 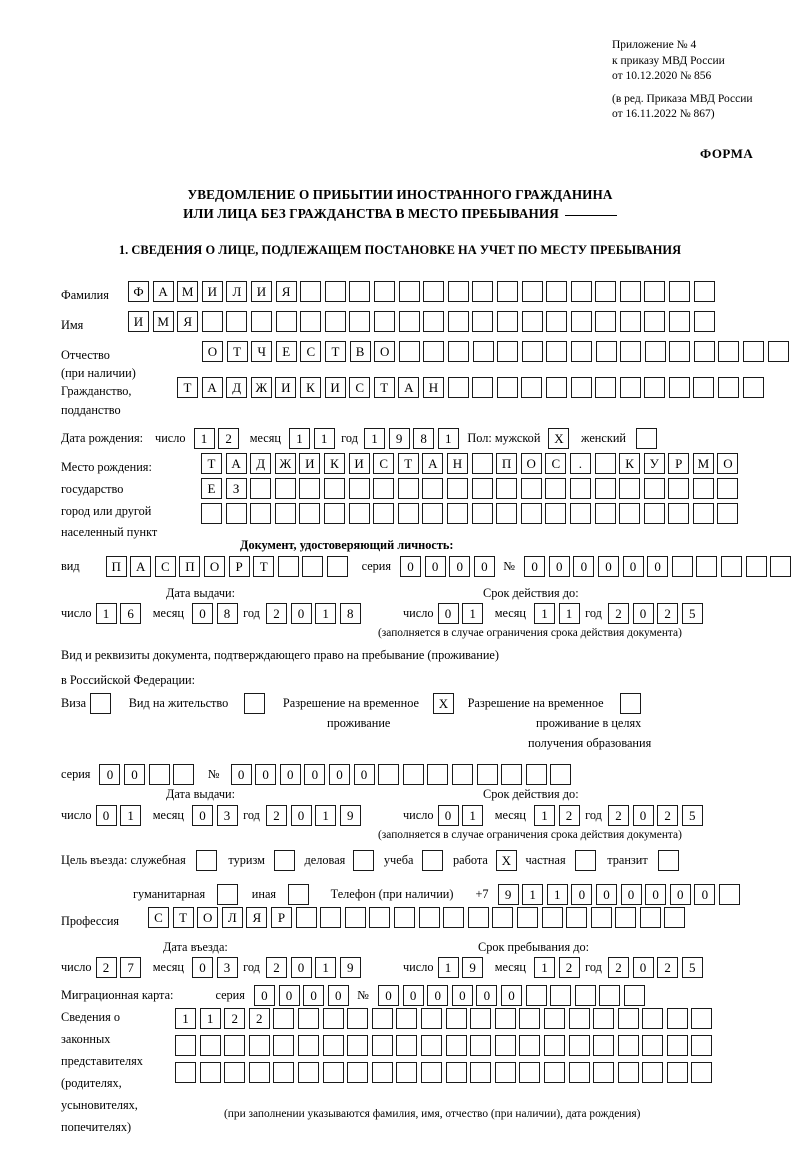 What do you see at coordinates (204, 438) in the screenshot?
I see `birth-day-cell: 1` at bounding box center [204, 438].